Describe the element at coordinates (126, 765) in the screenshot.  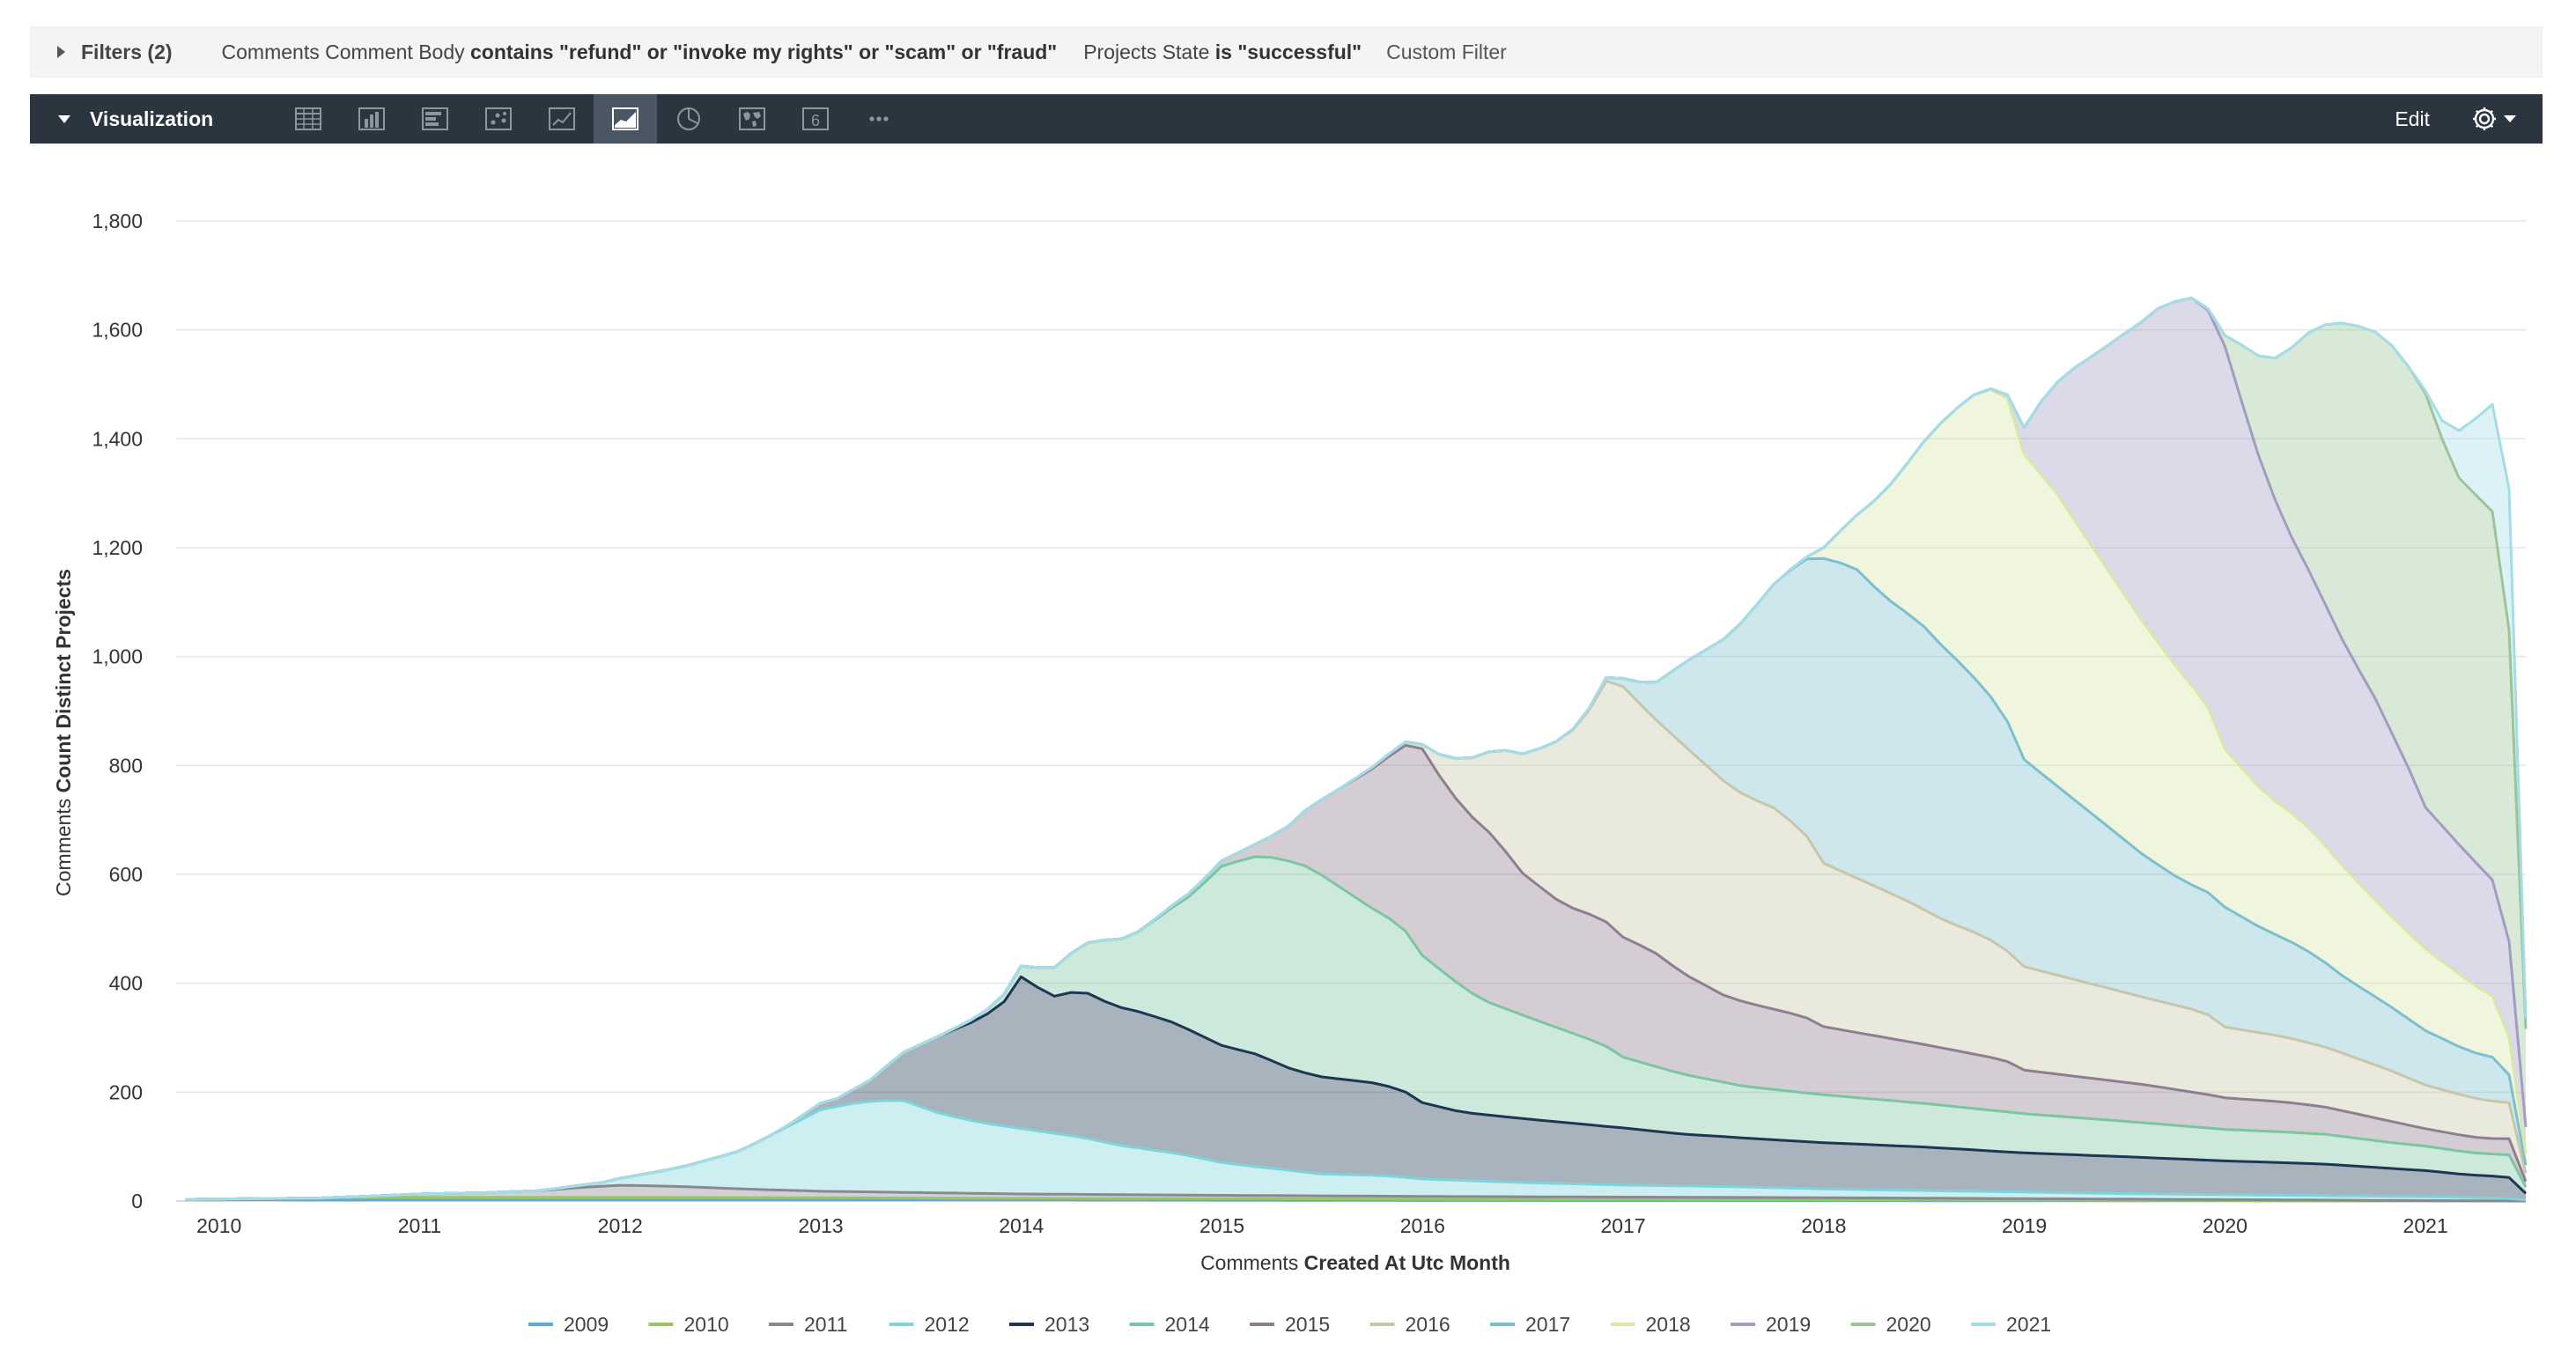
I see `y-tick-label: 800` at that location.